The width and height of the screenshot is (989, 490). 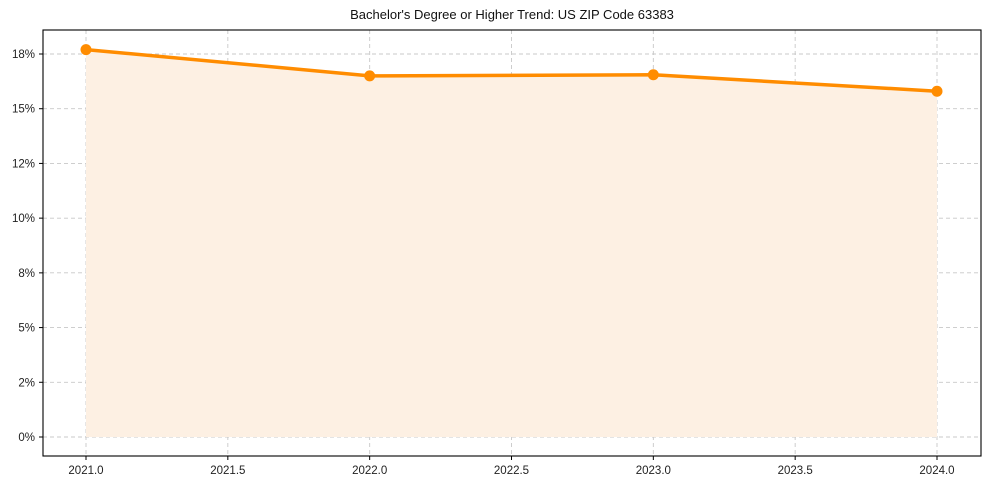 What do you see at coordinates (23, 110) in the screenshot?
I see `y-tick-label: 15%` at bounding box center [23, 110].